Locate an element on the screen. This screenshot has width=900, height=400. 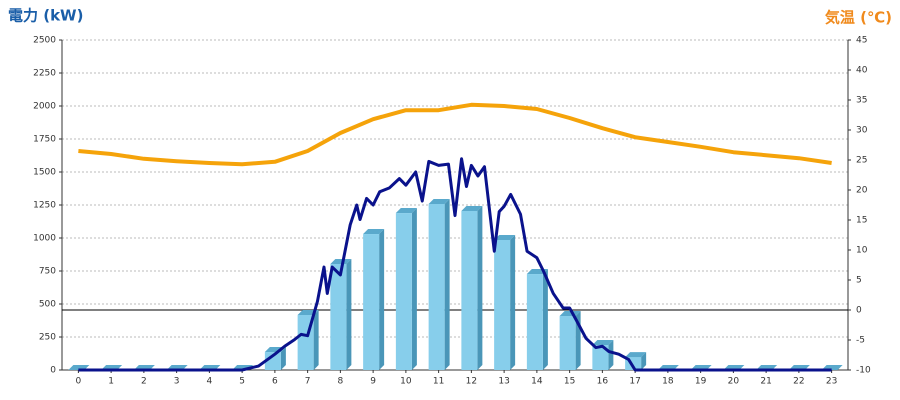
x-tick-label: 5 is located at coordinates (242, 382).